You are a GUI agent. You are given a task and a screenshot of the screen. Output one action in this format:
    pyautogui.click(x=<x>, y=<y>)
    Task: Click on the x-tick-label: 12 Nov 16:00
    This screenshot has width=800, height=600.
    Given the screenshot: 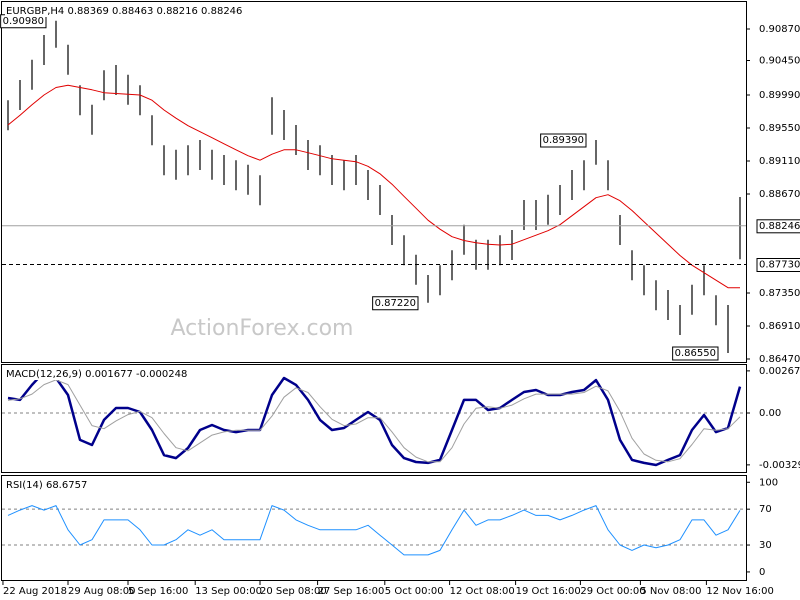 What is the action you would take?
    pyautogui.click(x=739, y=591)
    